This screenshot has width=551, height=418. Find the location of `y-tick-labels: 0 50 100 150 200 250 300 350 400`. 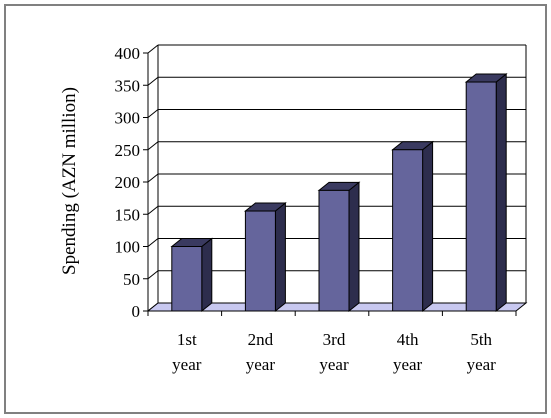

y-tick-labels: 0 50 100 150 200 250 300 350 400 is located at coordinates (131, 182).